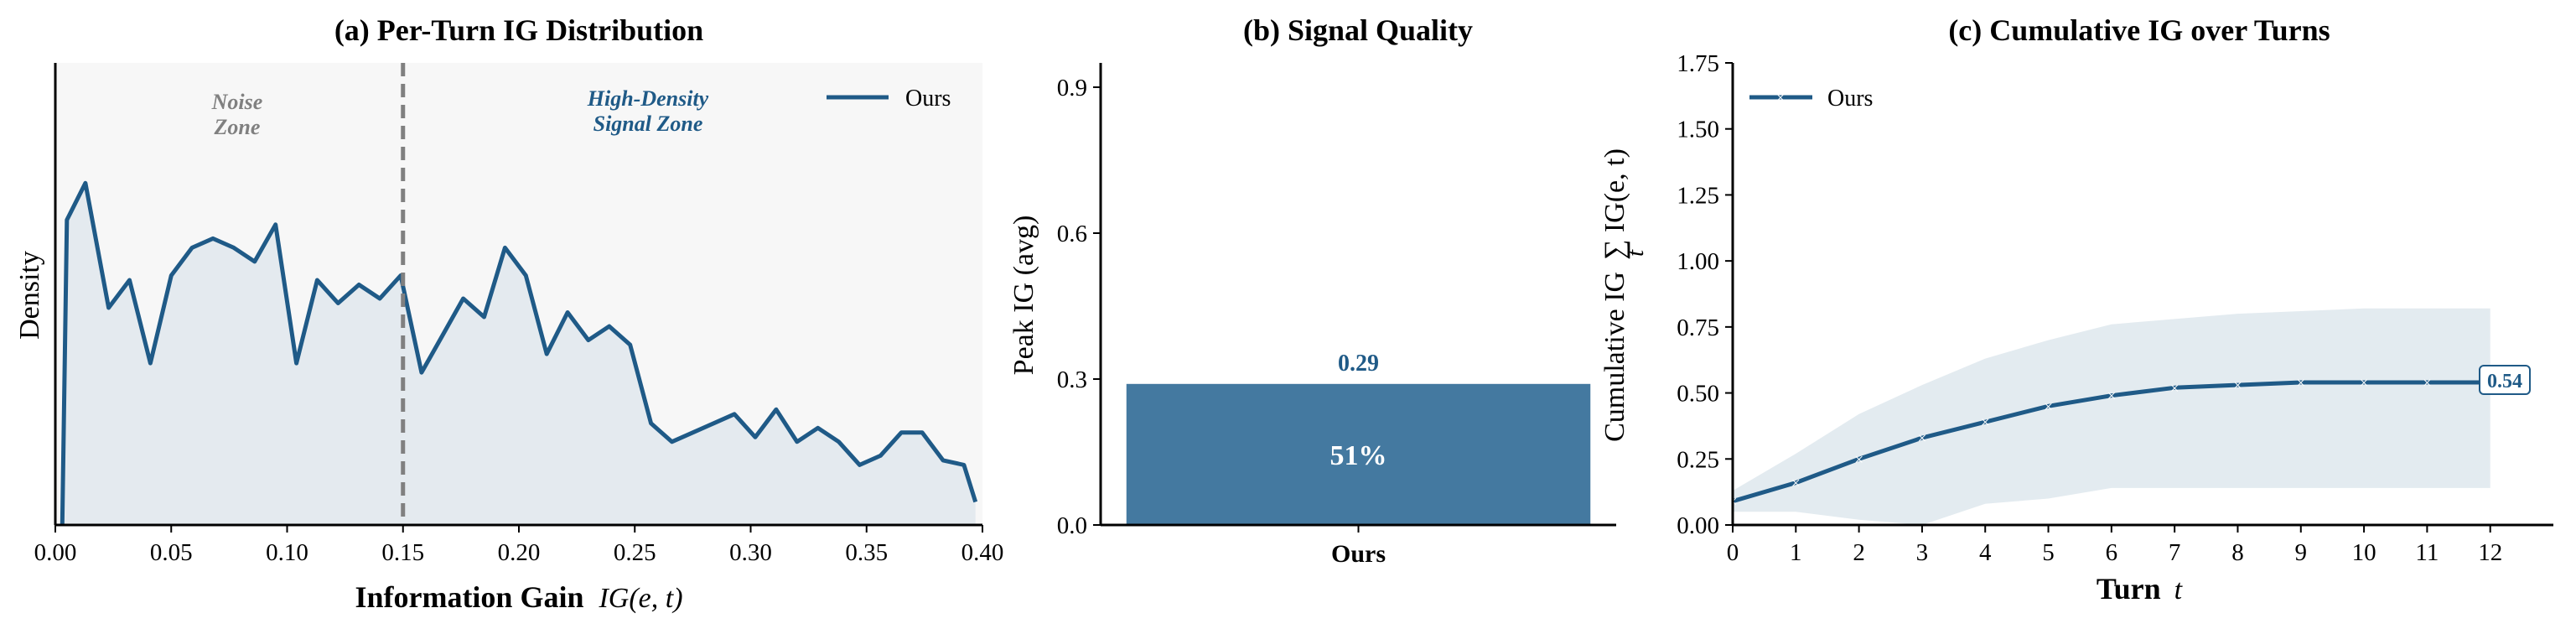 The width and height of the screenshot is (2576, 634). What do you see at coordinates (2112, 552) in the screenshot?
I see `x-tick-label: 6` at bounding box center [2112, 552].